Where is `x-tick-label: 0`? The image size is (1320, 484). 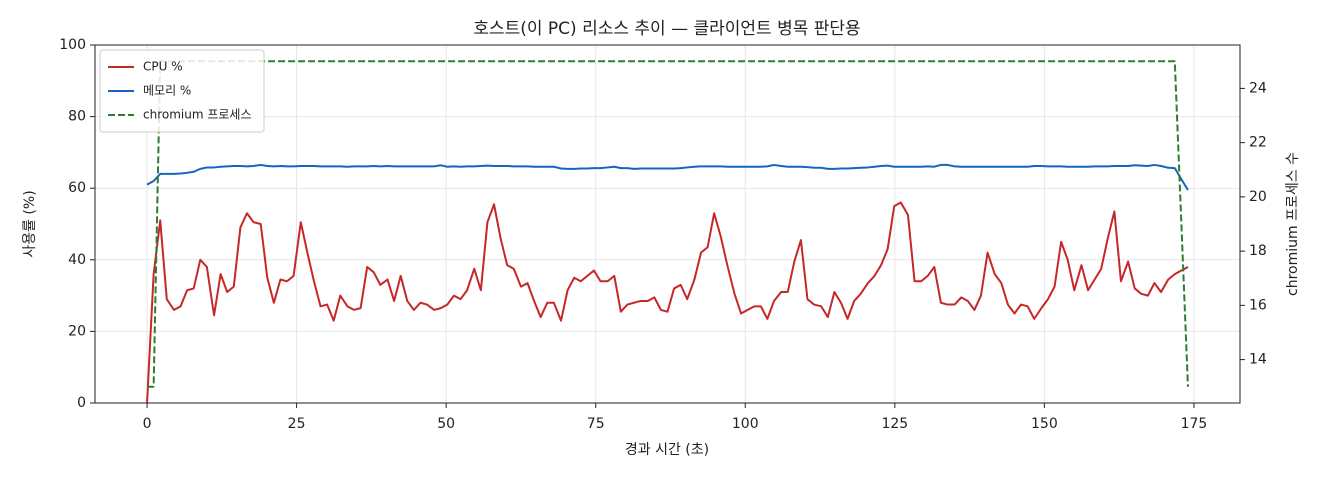 x-tick-label: 0 is located at coordinates (147, 424).